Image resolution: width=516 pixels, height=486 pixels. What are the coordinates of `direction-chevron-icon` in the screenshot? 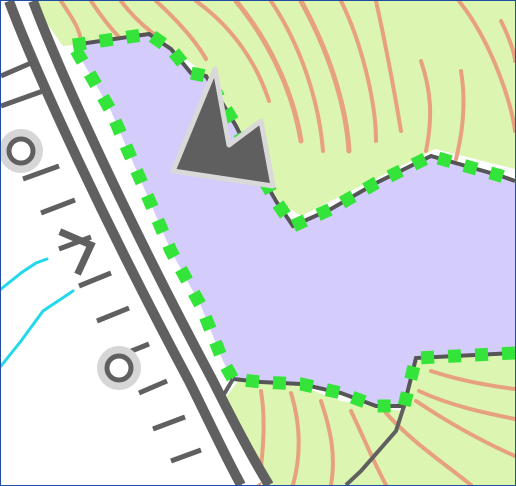 It's located at (77, 252).